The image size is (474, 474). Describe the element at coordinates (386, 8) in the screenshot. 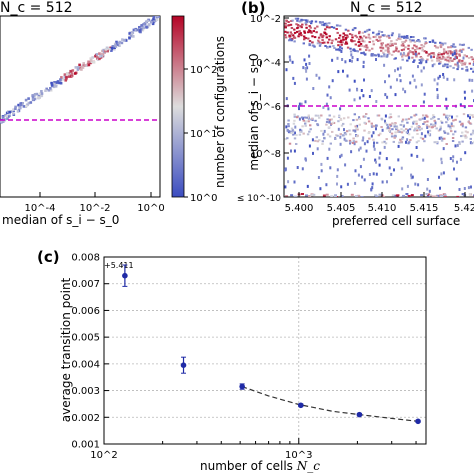

I see `panel-b-title: N_c = 512` at that location.